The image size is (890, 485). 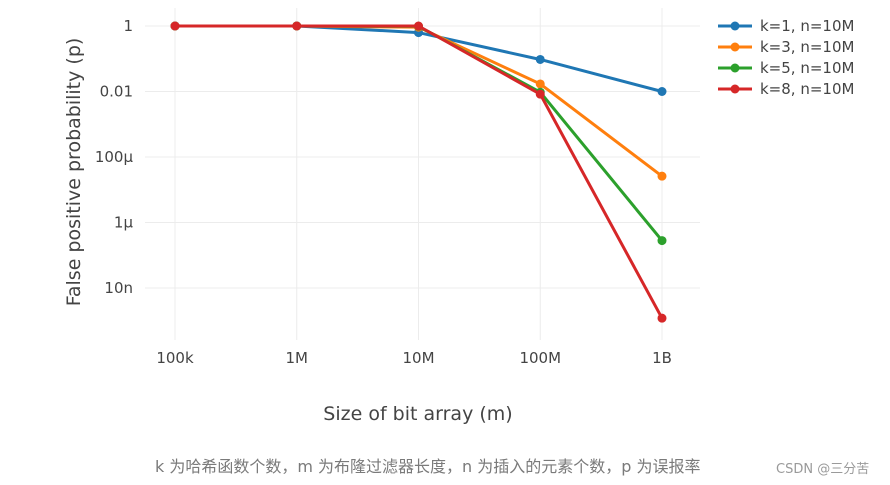 What do you see at coordinates (662, 358) in the screenshot?
I see `x-tick-label: 1B` at bounding box center [662, 358].